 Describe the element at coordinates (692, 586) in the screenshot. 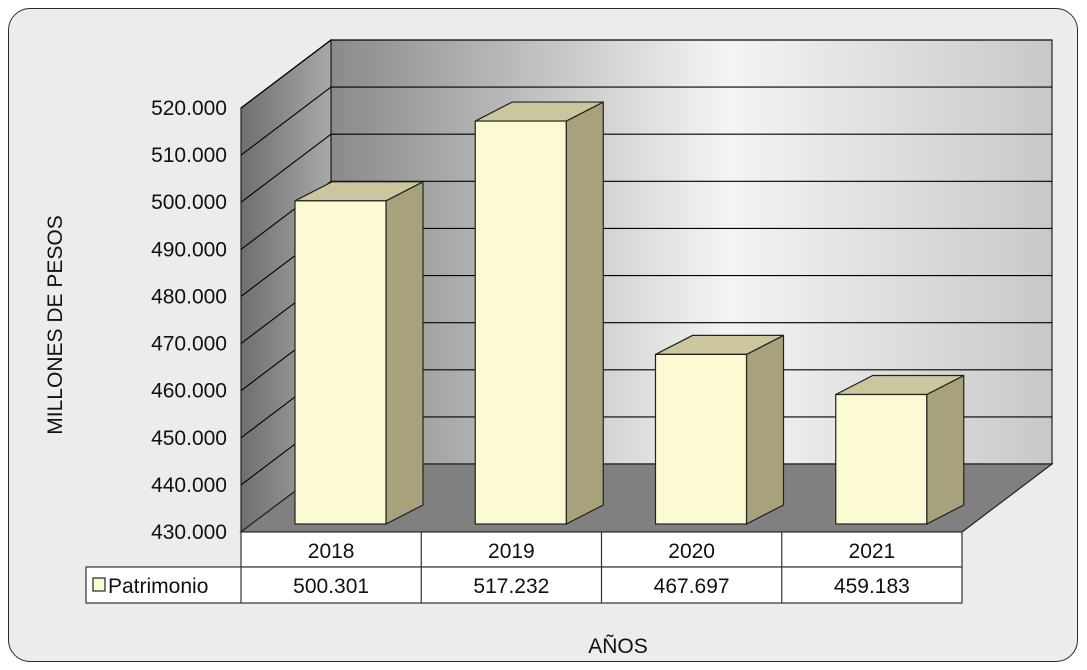

I see `data-label: 467.697` at that location.